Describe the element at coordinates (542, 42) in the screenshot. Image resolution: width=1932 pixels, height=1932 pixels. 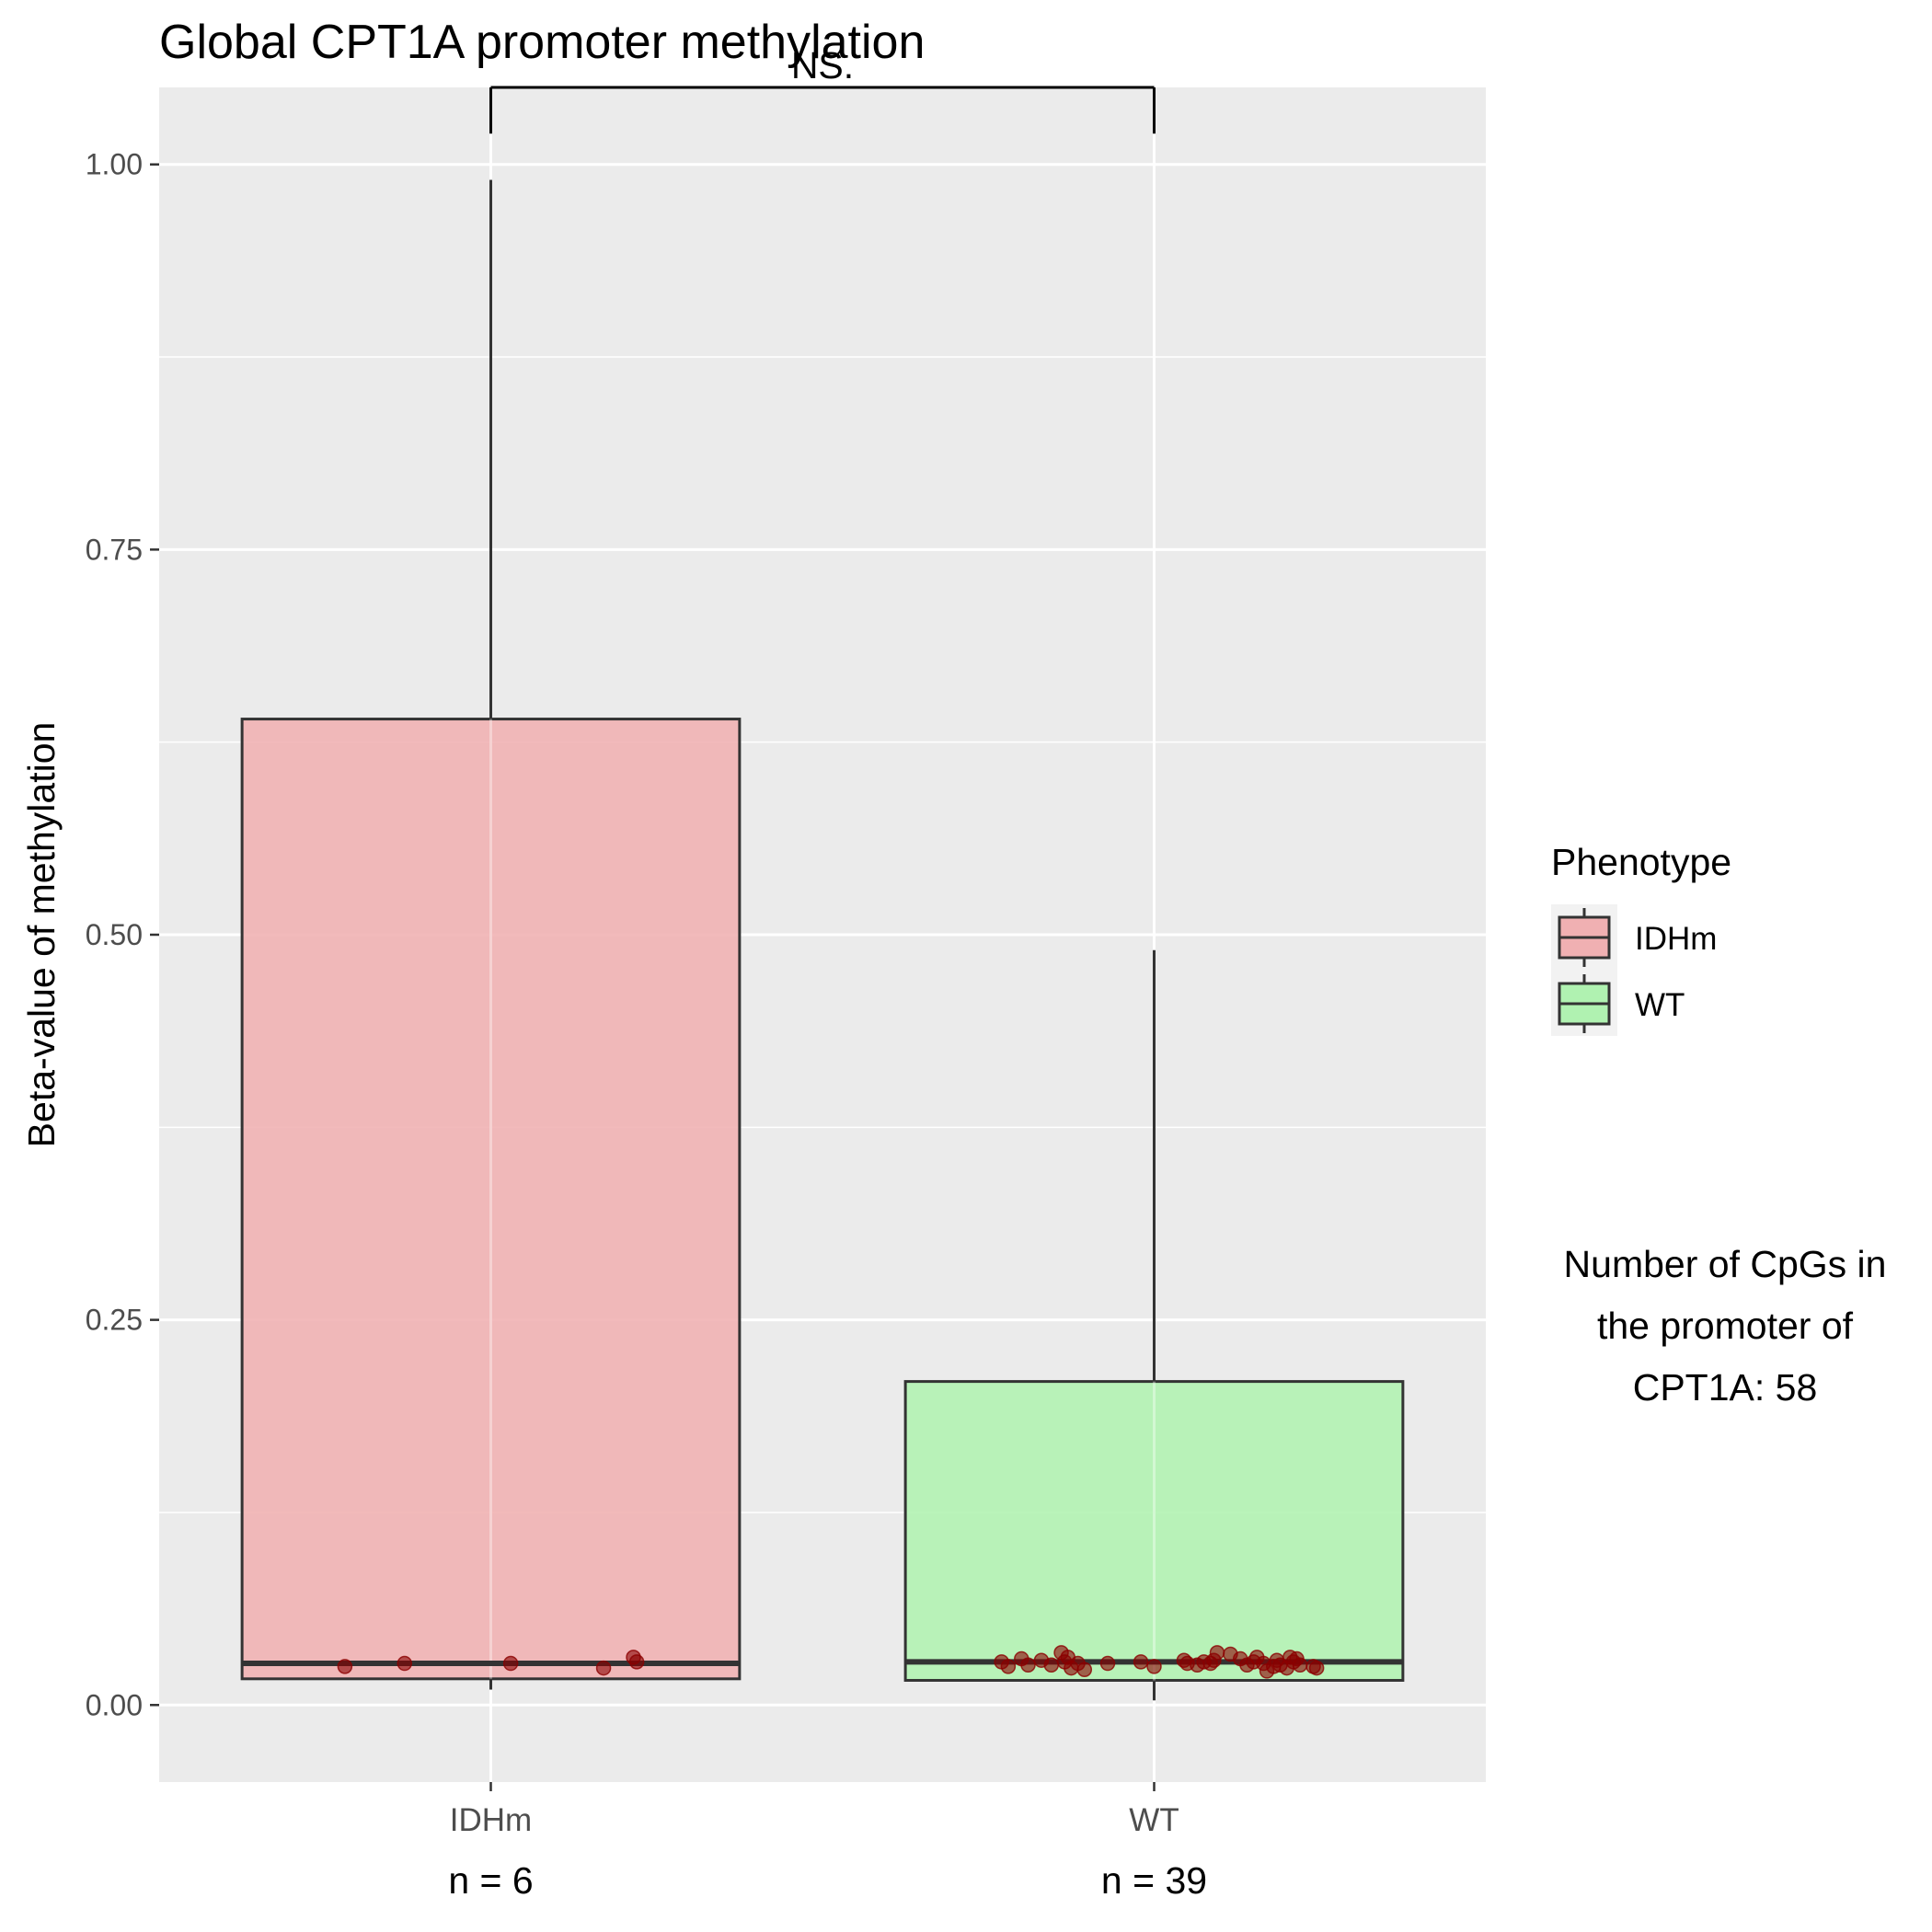
I see `chart-title: Global CPT1A promoter methylation` at that location.